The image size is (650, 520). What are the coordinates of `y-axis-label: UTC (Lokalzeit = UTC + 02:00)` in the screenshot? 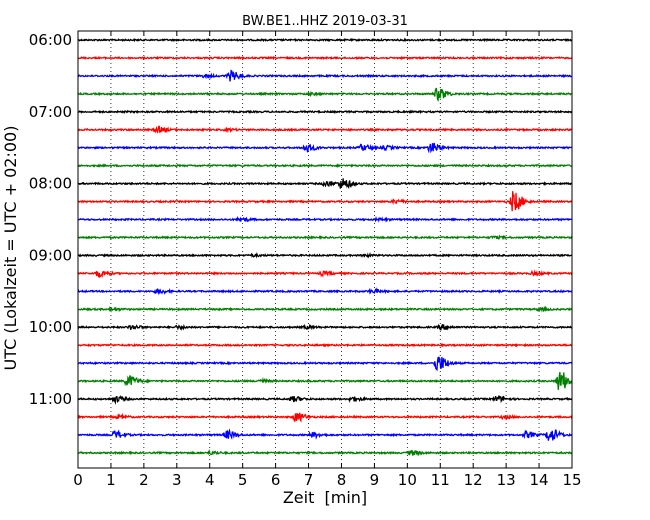 It's located at (10, 248).